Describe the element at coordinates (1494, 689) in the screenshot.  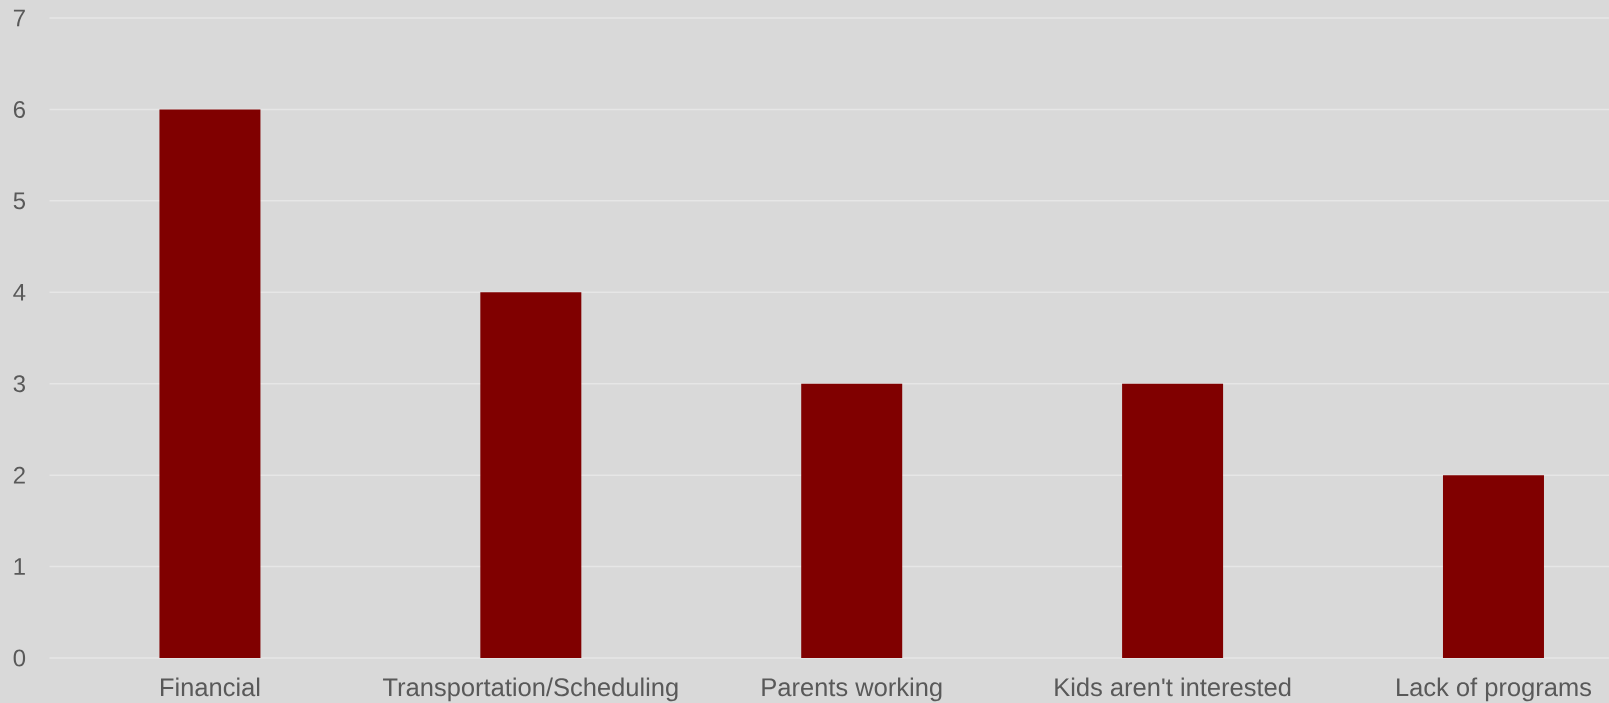
I see `x-tick-label: Lack of programs` at that location.